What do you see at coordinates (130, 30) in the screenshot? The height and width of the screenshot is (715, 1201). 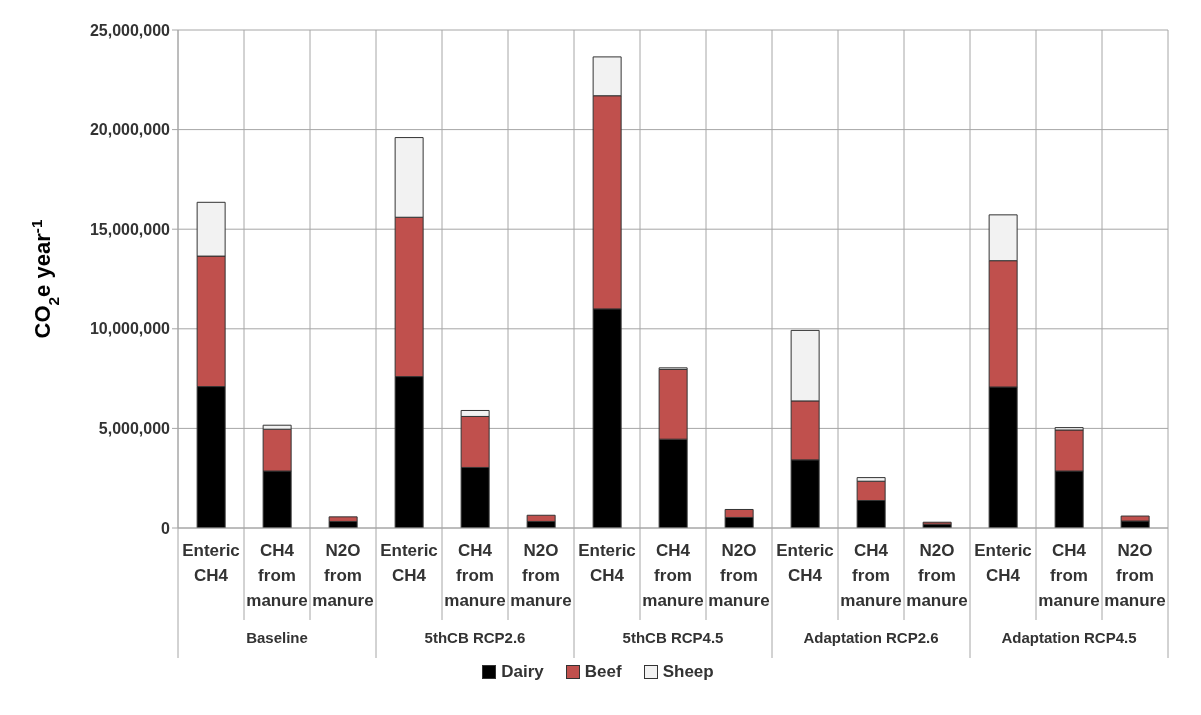 I see `y-tick-label: 25,000,000` at bounding box center [130, 30].